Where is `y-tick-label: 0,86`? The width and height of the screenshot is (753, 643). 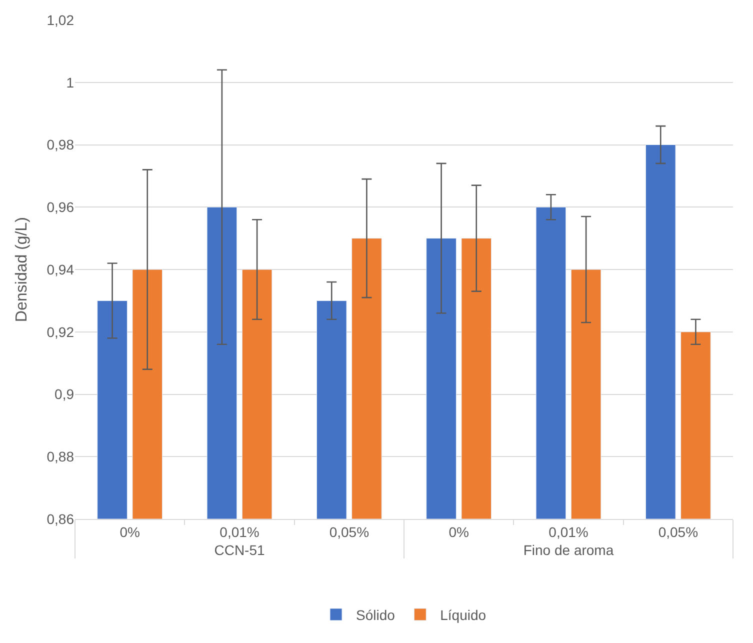
y-tick-label: 0,86 is located at coordinates (60, 518).